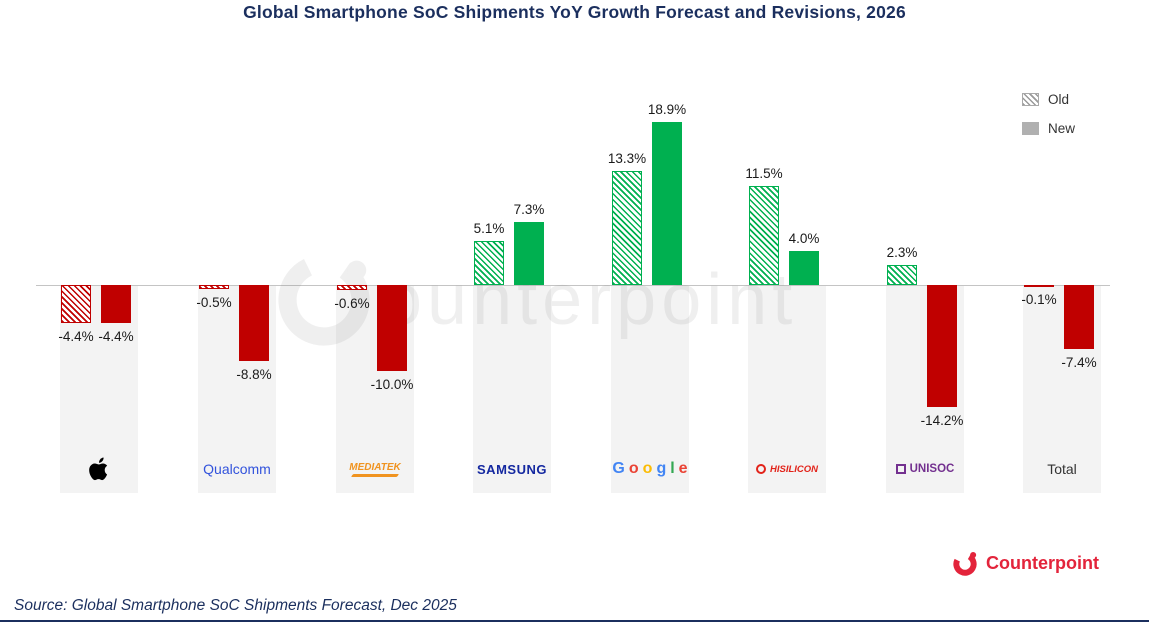 This screenshot has width=1149, height=634. What do you see at coordinates (1039, 300) in the screenshot?
I see `value-label-old-total: -0.1%` at bounding box center [1039, 300].